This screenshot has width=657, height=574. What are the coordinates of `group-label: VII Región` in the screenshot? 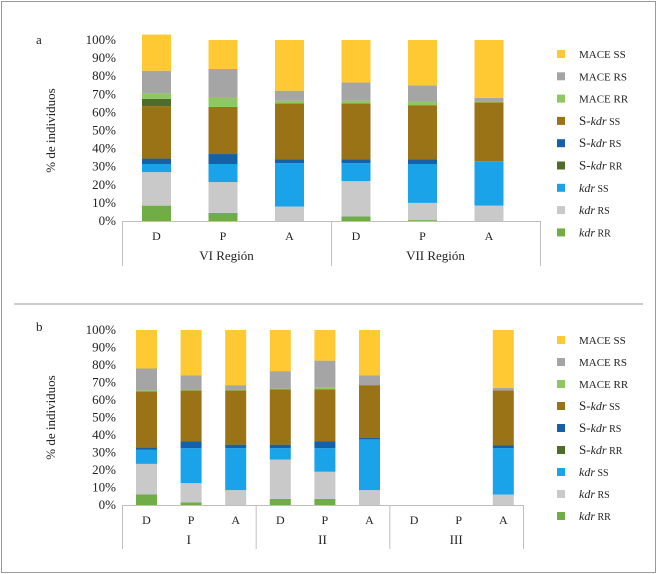 It's located at (435, 255).